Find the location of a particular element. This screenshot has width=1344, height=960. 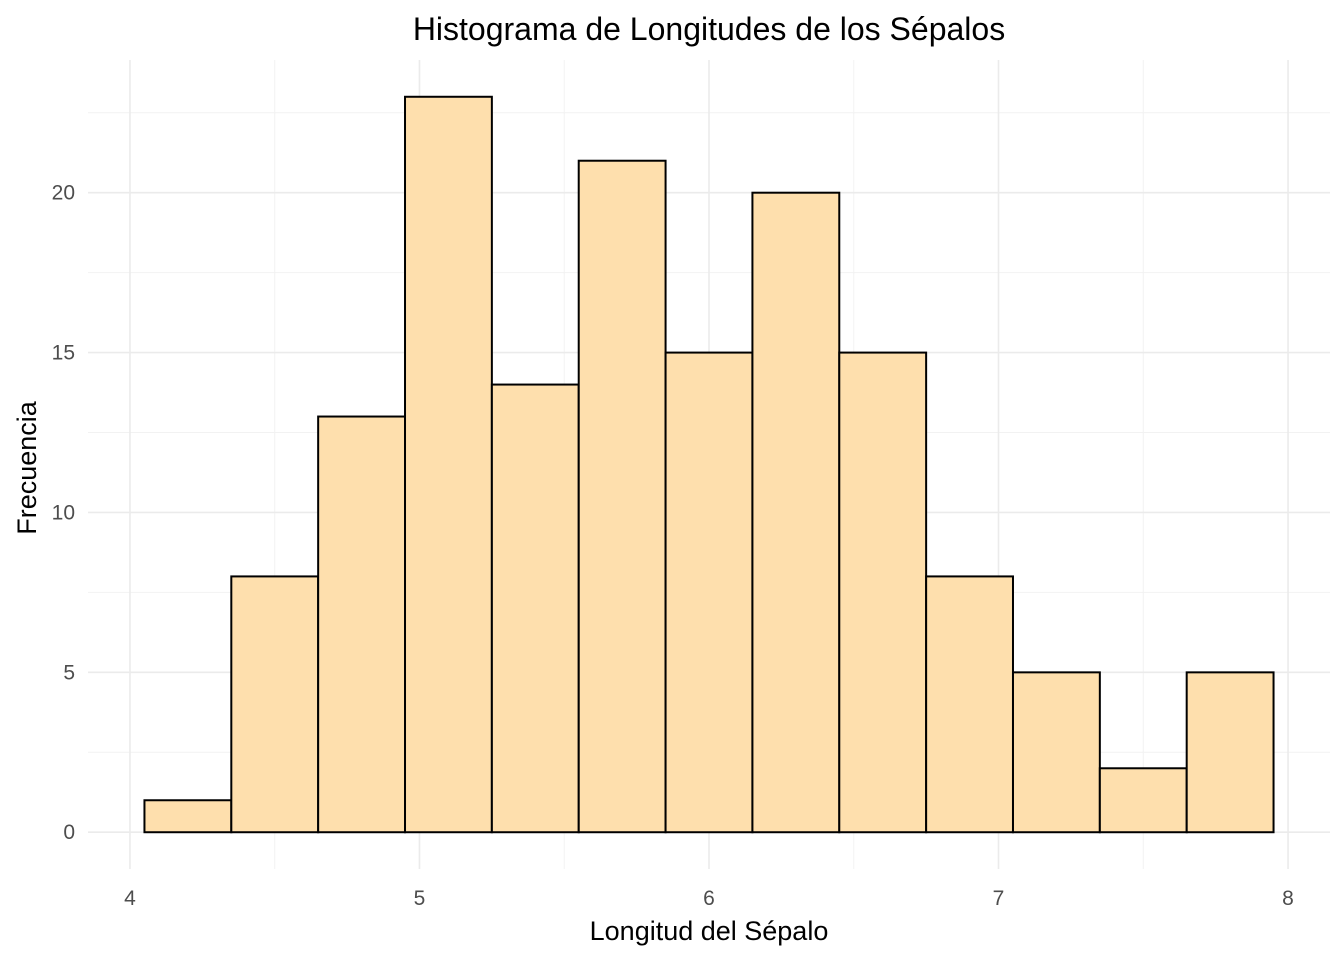

x-tick-label: 4 is located at coordinates (130, 898).